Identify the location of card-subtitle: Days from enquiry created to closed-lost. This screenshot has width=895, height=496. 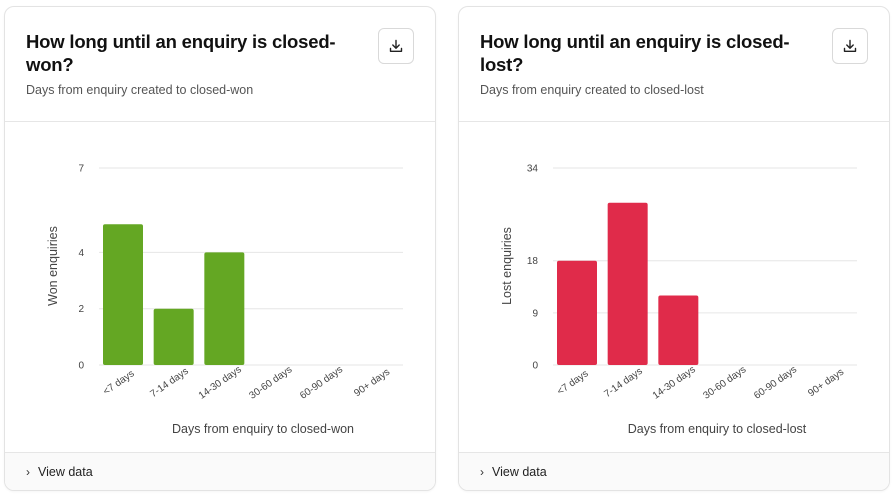
(592, 90).